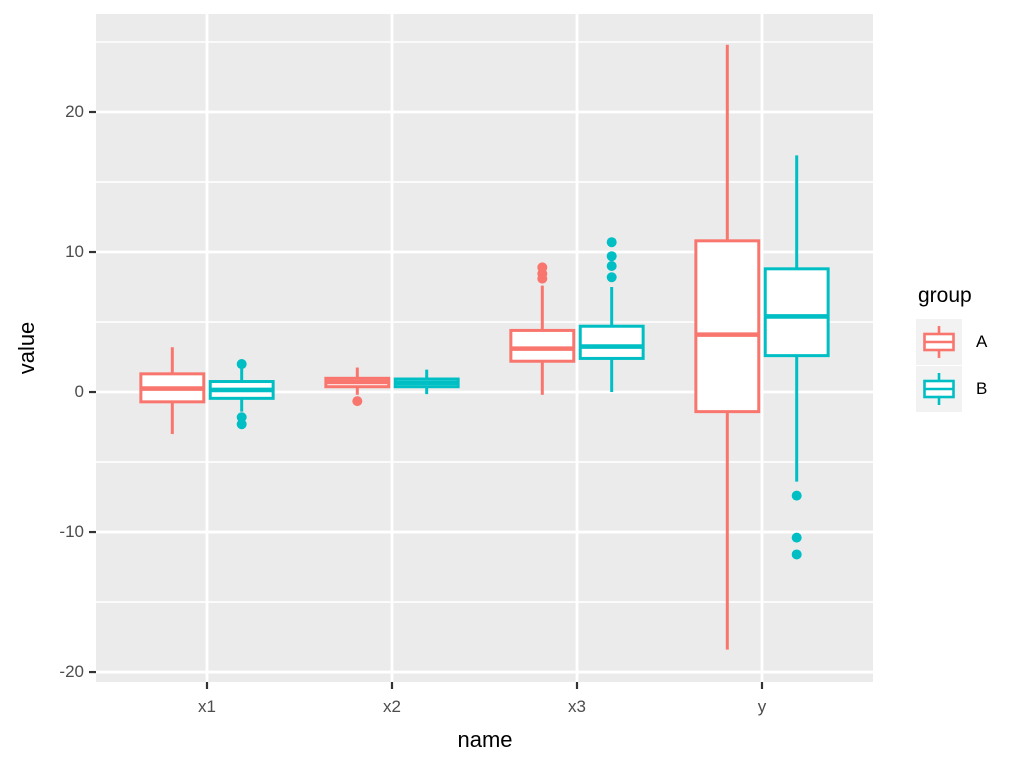 The image size is (1024, 768). Describe the element at coordinates (796, 357) in the screenshot. I see `boxplot-y-B` at that location.